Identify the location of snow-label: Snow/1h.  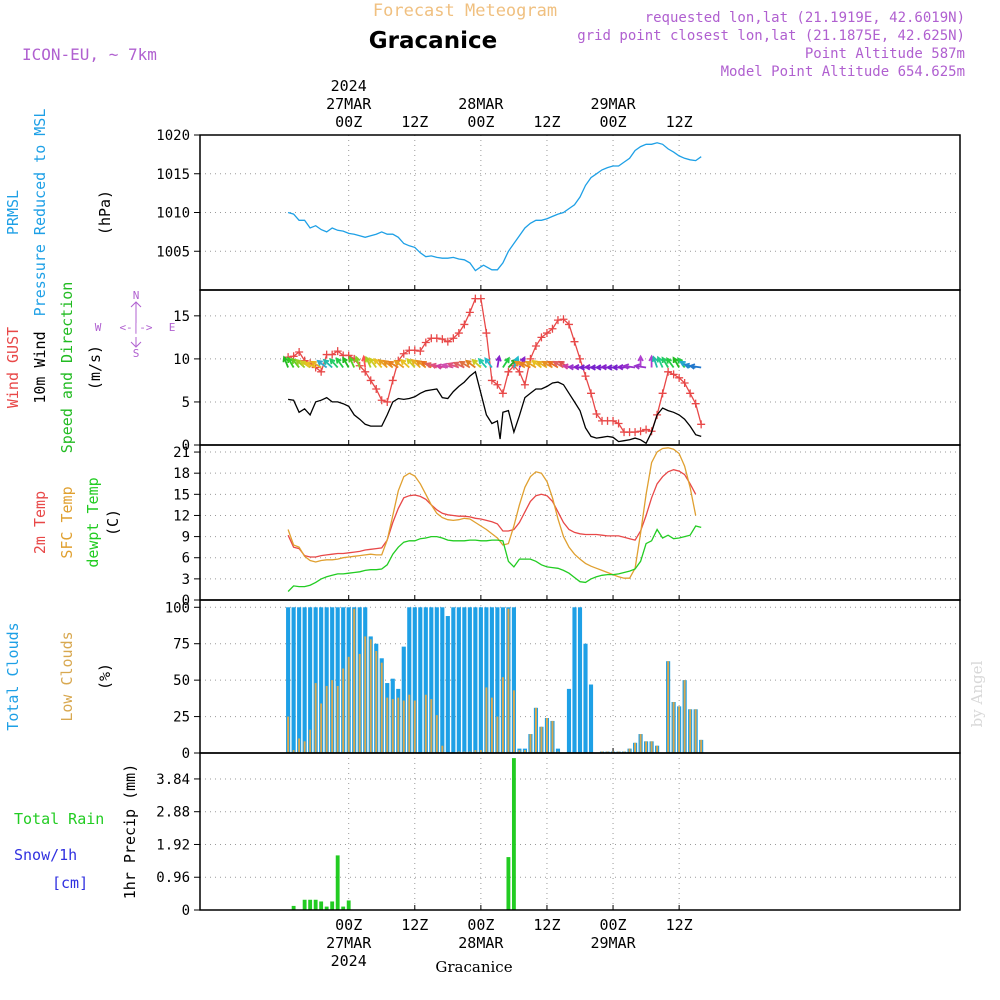
(45, 855).